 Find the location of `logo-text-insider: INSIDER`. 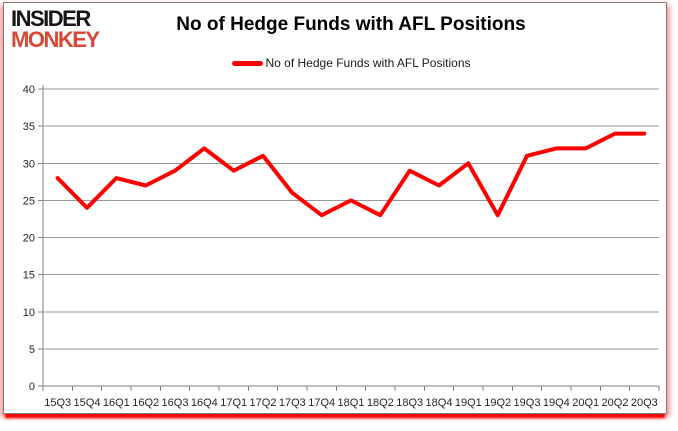

logo-text-insider: INSIDER is located at coordinates (51, 18).